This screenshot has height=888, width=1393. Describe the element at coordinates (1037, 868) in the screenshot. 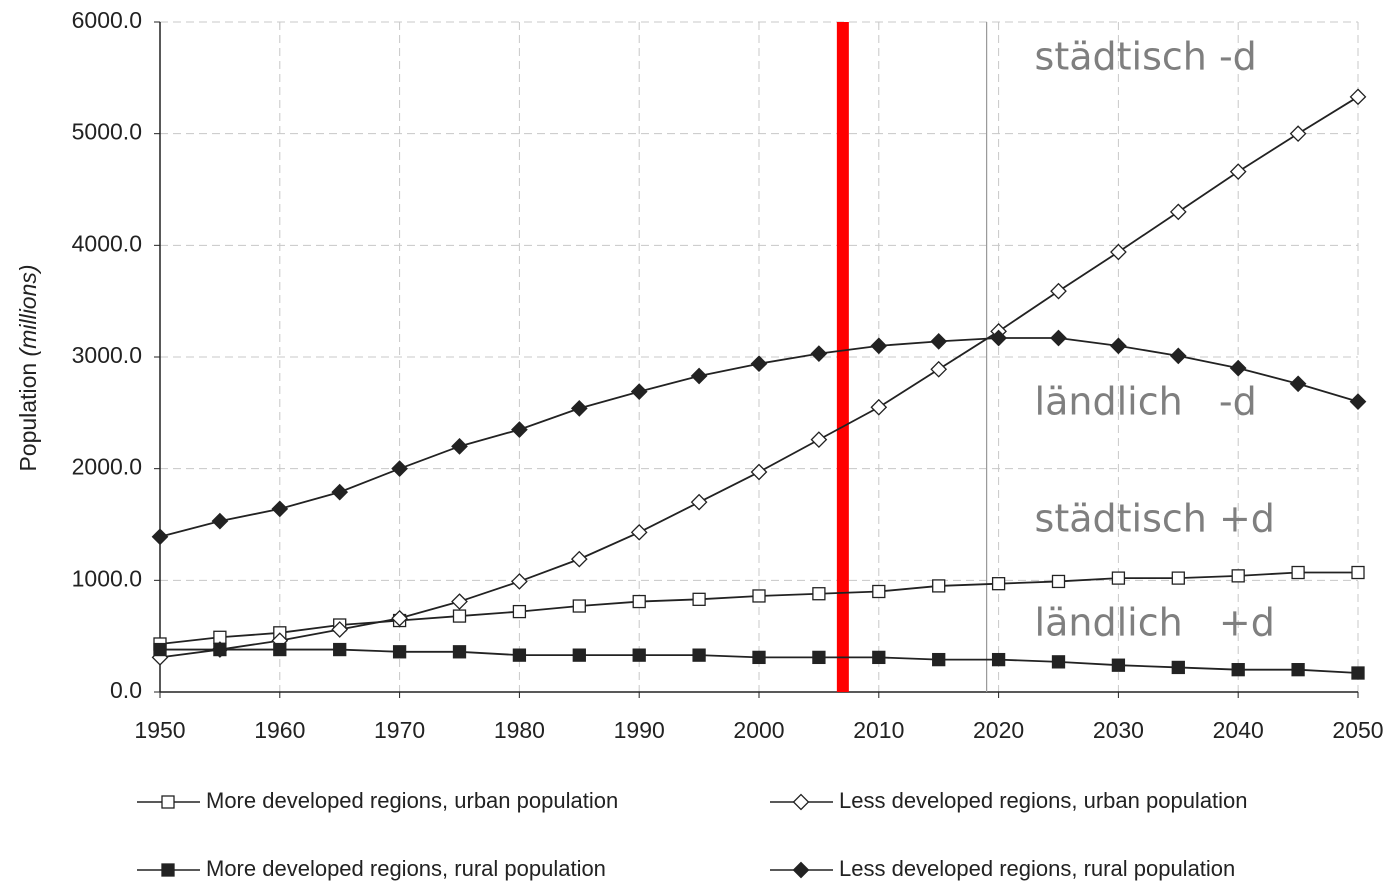

I see `legend-label: Less developed regions, rural population` at that location.